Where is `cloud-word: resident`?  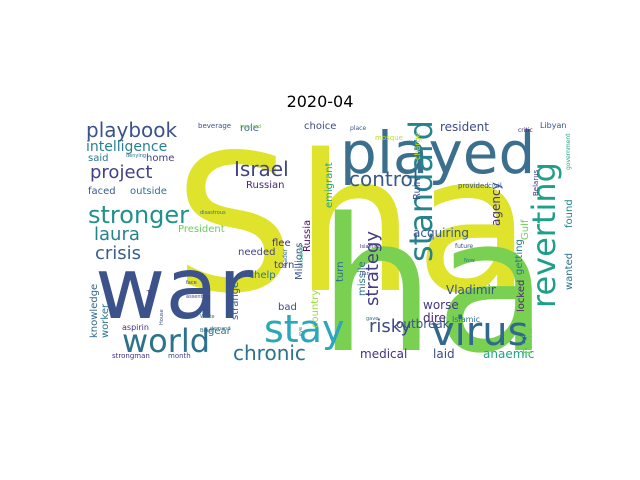
cloud-word: resident is located at coordinates (464, 127).